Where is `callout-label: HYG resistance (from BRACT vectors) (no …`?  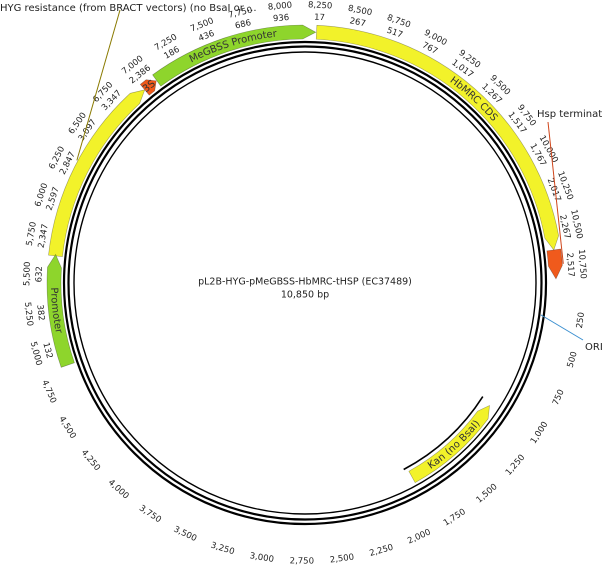
callout-label: HYG resistance (from BRACT vectors) (no … is located at coordinates (128, 8).